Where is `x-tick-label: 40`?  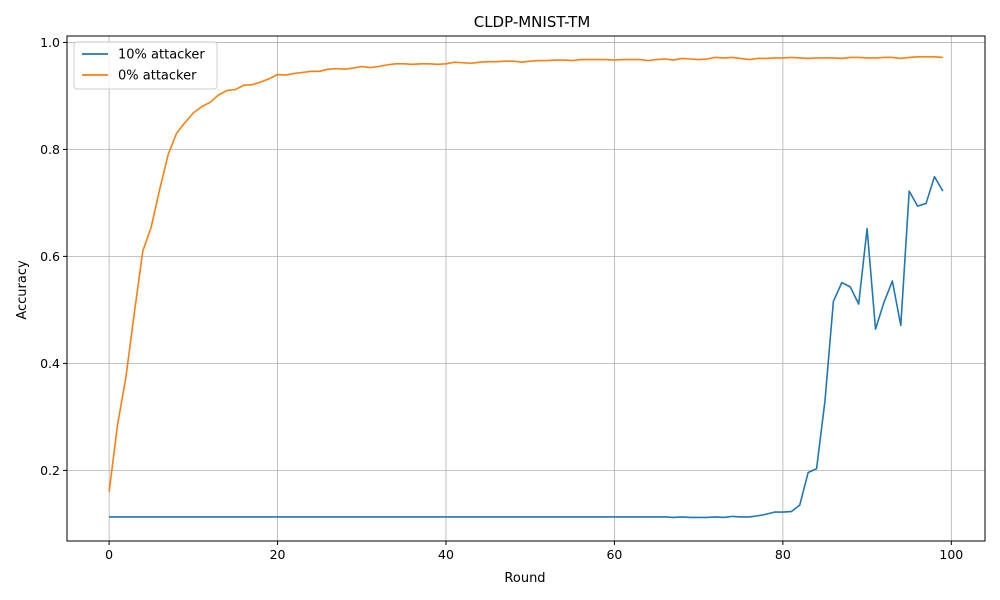 x-tick-label: 40 is located at coordinates (446, 554).